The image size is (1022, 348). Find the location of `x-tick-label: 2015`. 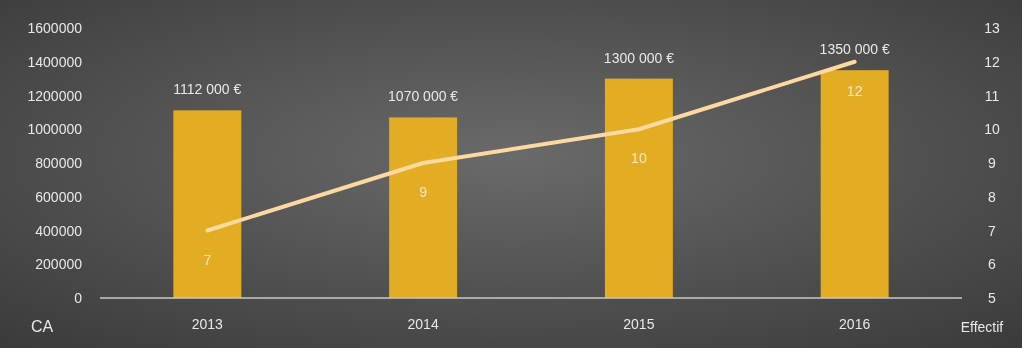

x-tick-label: 2015 is located at coordinates (639, 324).